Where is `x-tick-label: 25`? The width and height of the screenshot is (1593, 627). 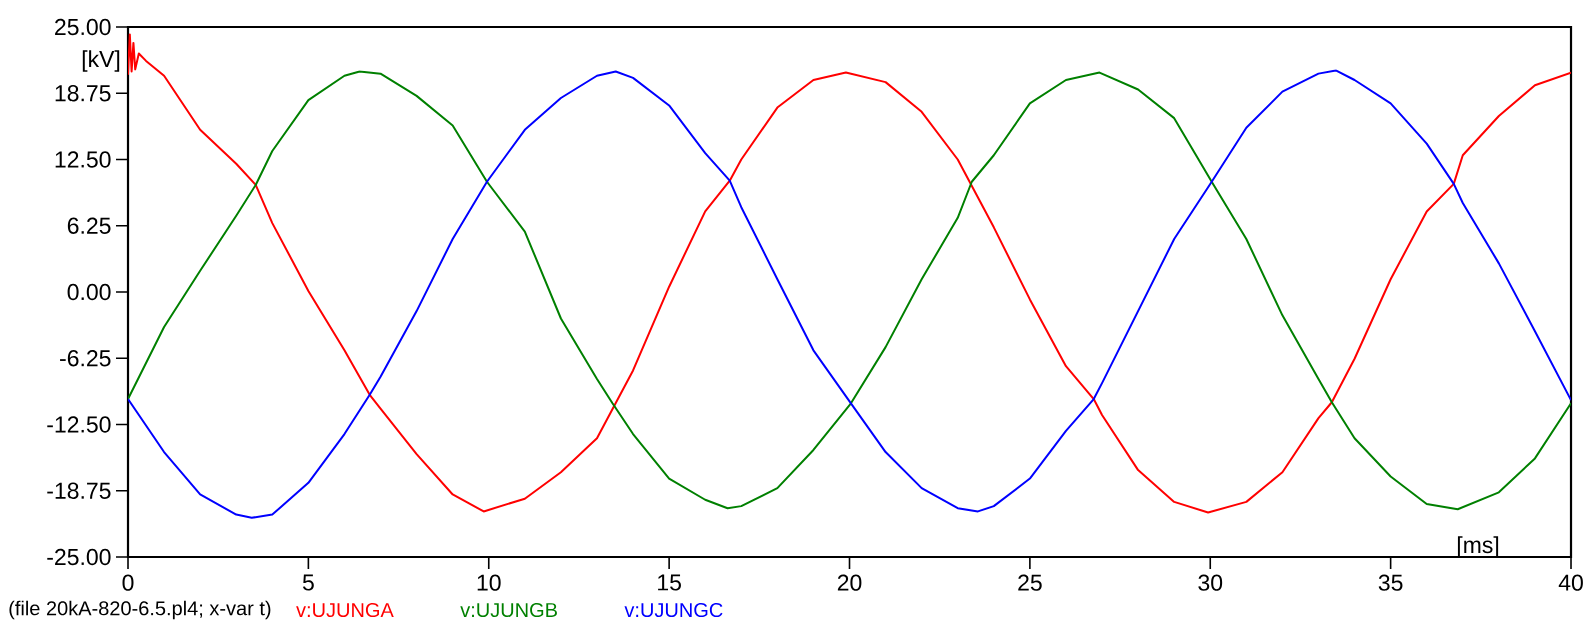 x-tick-label: 25 is located at coordinates (1030, 582).